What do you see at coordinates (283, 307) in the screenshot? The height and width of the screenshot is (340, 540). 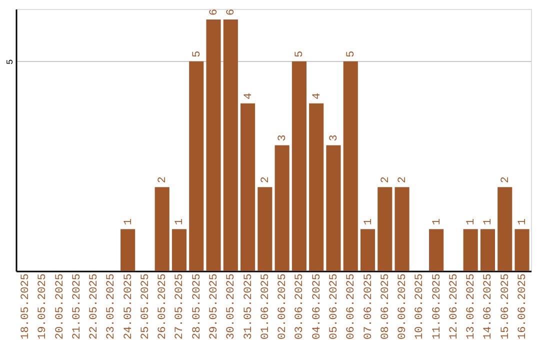 I see `x-tick-label: 02.06.2025` at bounding box center [283, 307].